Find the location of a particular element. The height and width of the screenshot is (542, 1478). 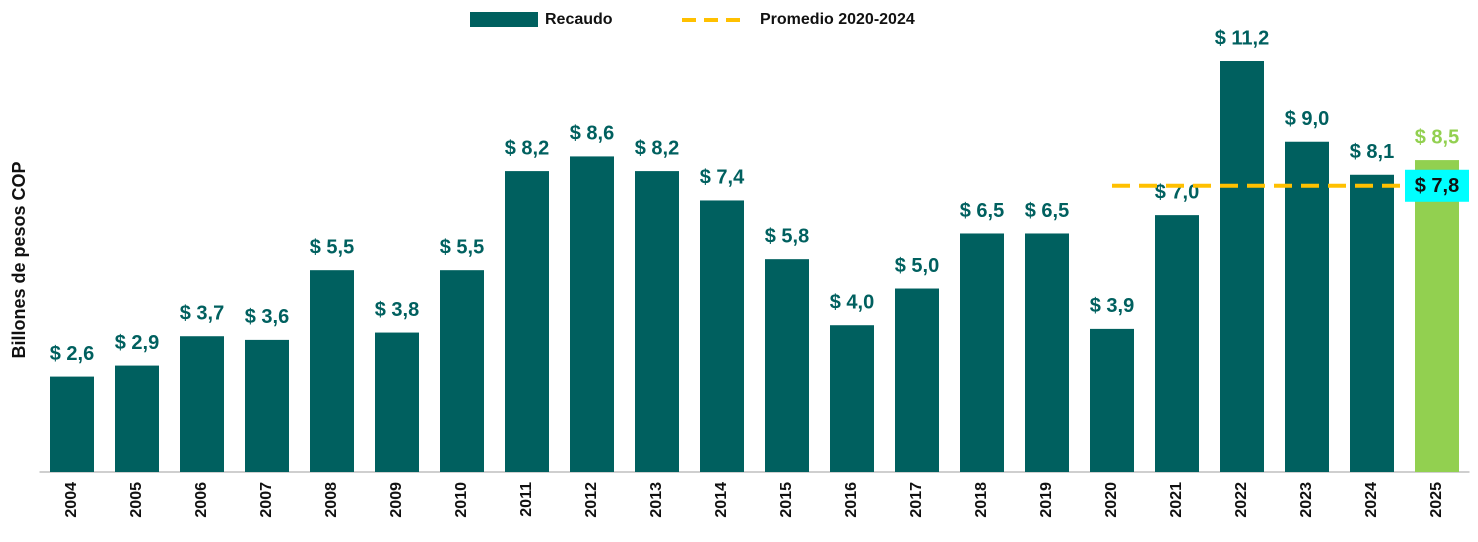

data-label: $ 7,0 is located at coordinates (1177, 192).